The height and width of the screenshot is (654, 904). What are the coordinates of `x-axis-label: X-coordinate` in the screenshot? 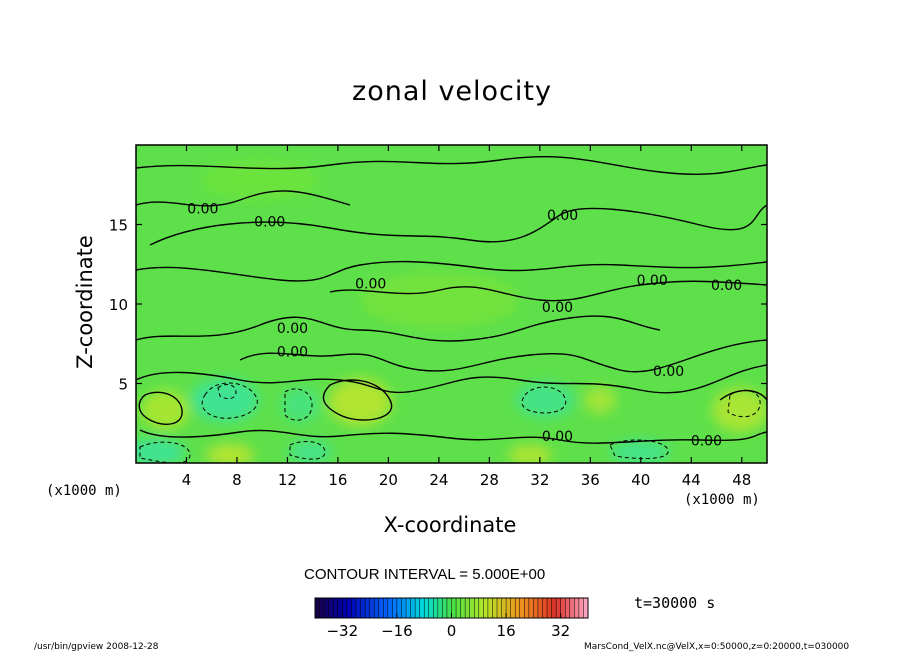 It's located at (450, 525).